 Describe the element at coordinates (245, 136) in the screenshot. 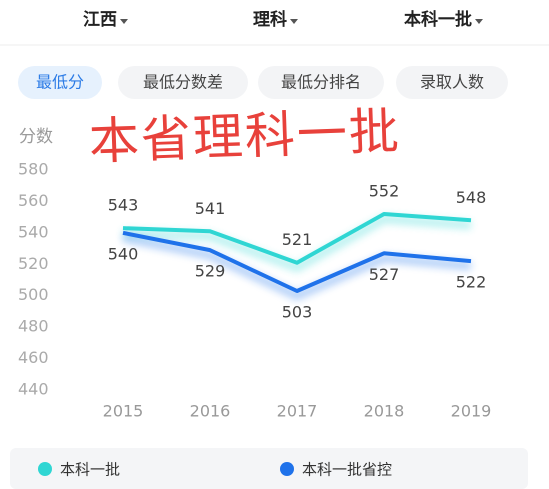

I see `overlay-text: 本省理科一批` at that location.